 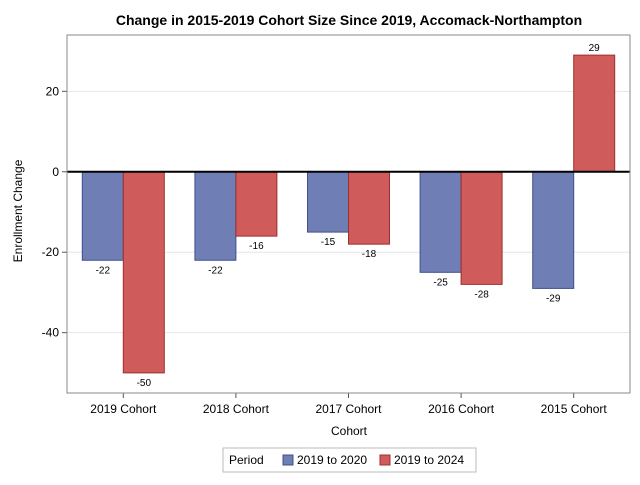 What do you see at coordinates (481, 294) in the screenshot?
I see `data-label: -28` at bounding box center [481, 294].